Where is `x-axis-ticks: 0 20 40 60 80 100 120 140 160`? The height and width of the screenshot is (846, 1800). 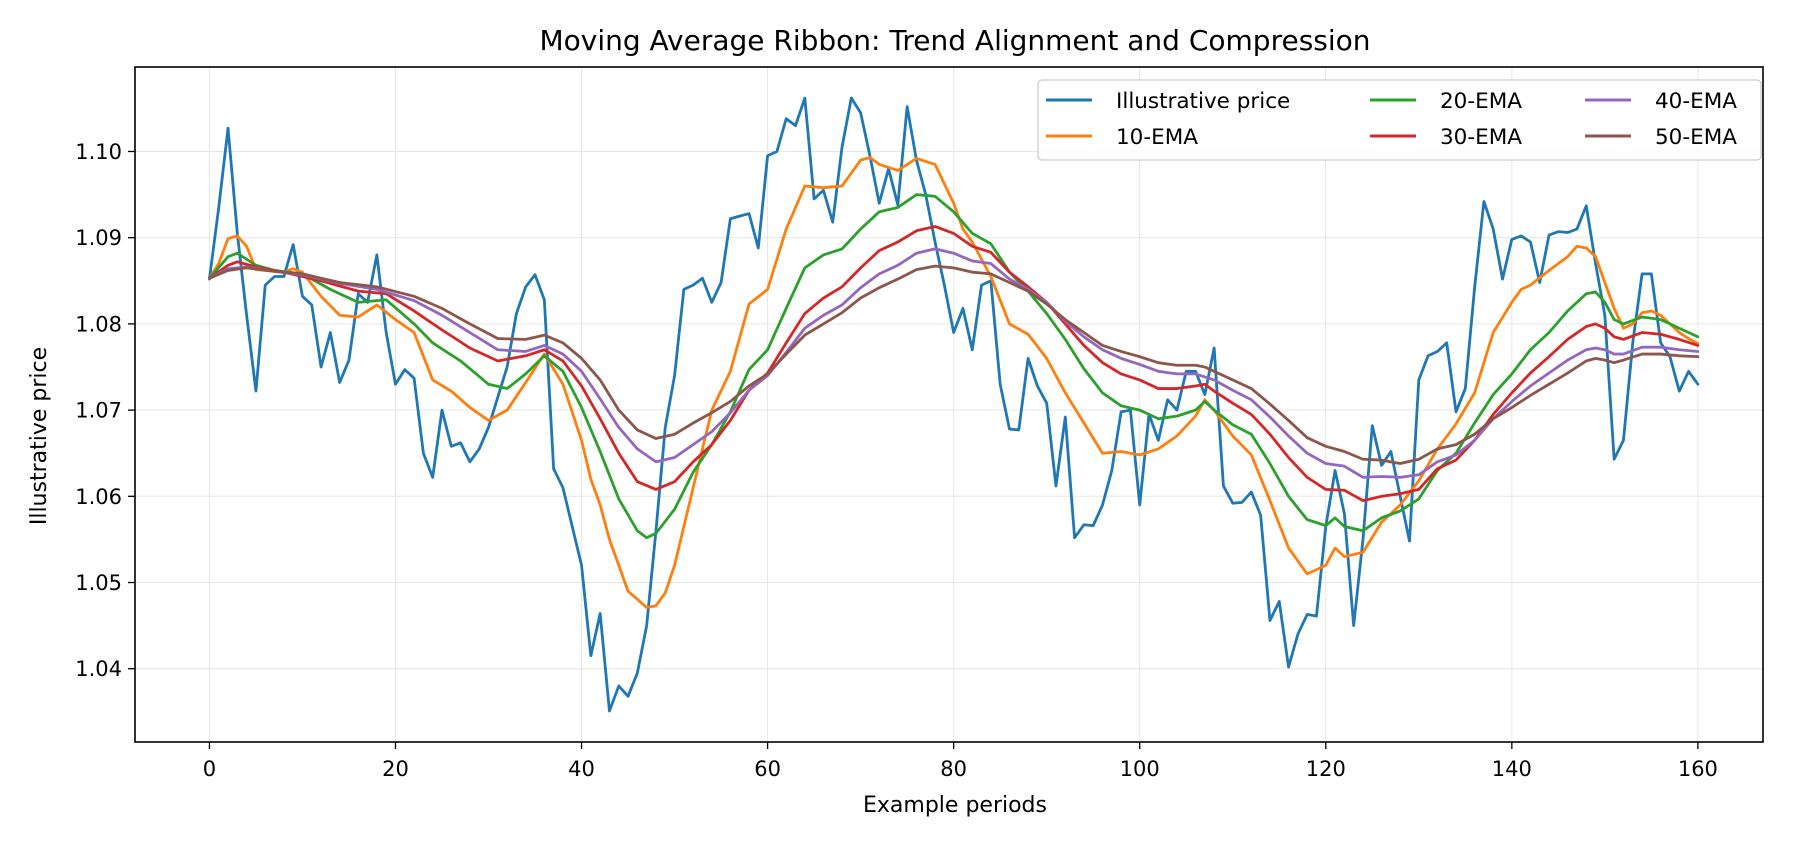
x-axis-ticks: 0 20 40 60 80 100 120 140 160 is located at coordinates (960, 761).